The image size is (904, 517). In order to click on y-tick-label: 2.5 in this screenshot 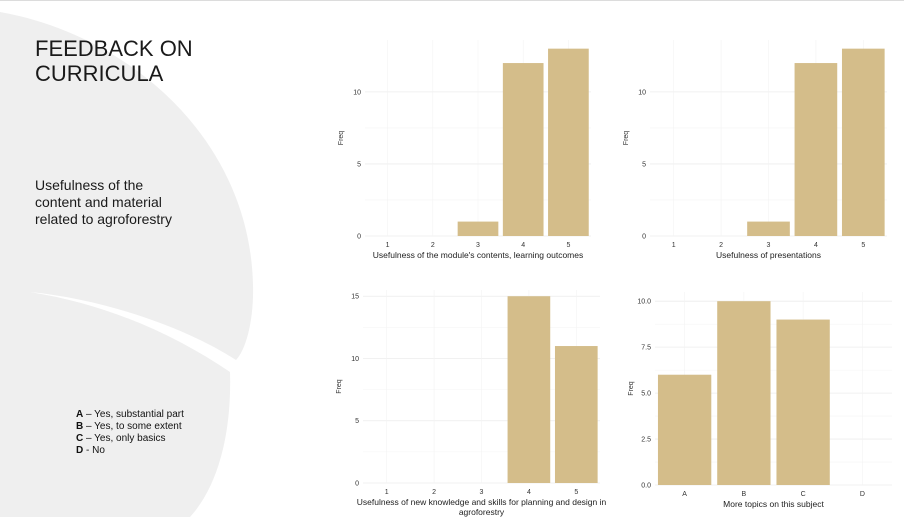, I will do `click(646, 440)`.